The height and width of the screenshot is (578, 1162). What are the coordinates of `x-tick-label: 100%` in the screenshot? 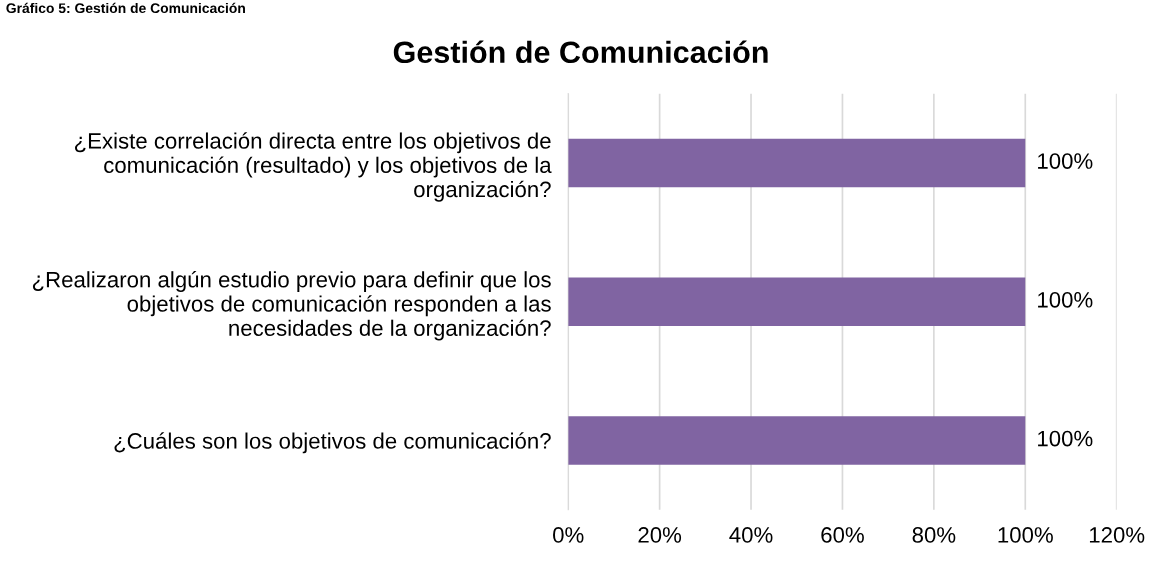 It's located at (1025, 535).